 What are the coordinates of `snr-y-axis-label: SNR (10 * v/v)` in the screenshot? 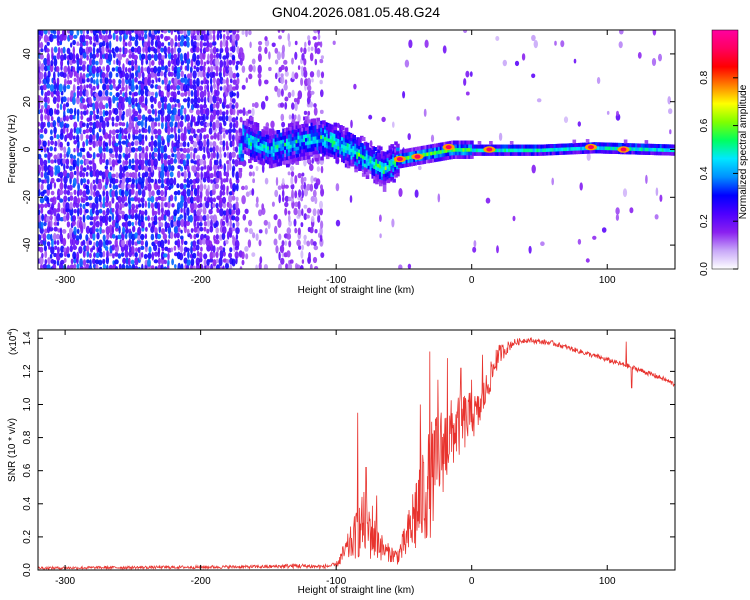 It's located at (12, 450).